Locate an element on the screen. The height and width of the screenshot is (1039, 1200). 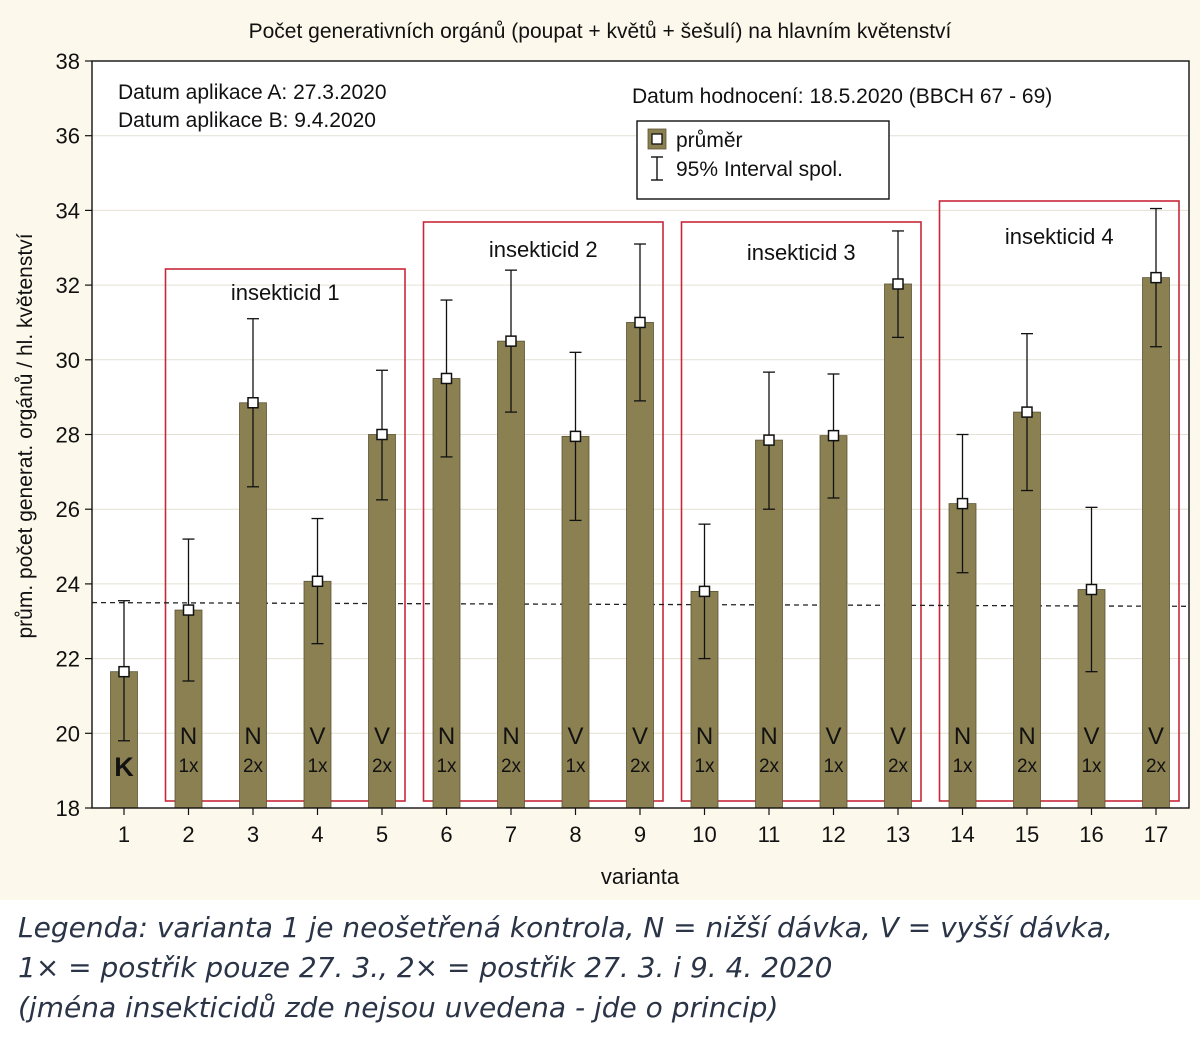
legend-entry-mean: průměr is located at coordinates (709, 140).